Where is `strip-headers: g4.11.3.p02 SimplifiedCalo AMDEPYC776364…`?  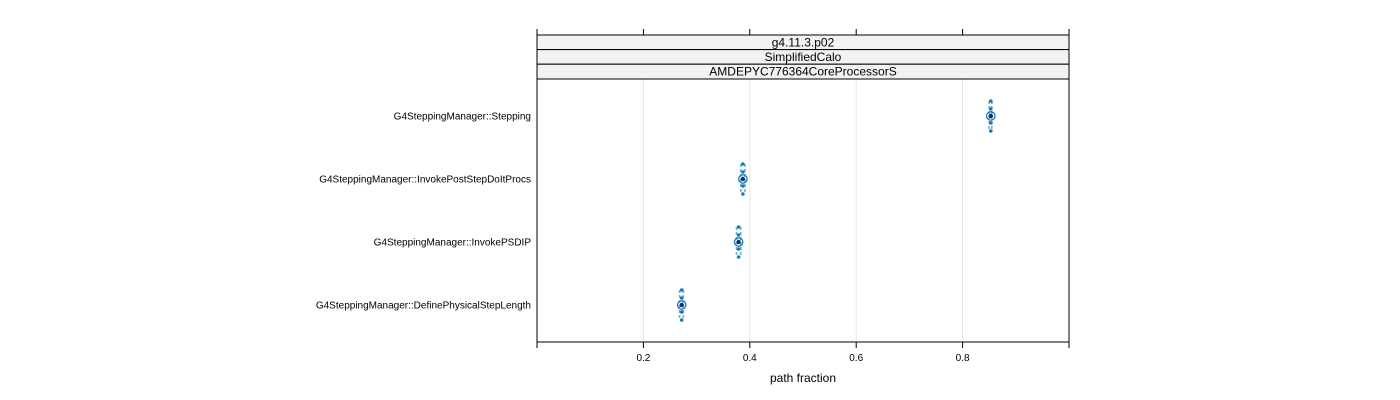
strip-headers: g4.11.3.p02 SimplifiedCalo AMDEPYC776364… is located at coordinates (803, 57).